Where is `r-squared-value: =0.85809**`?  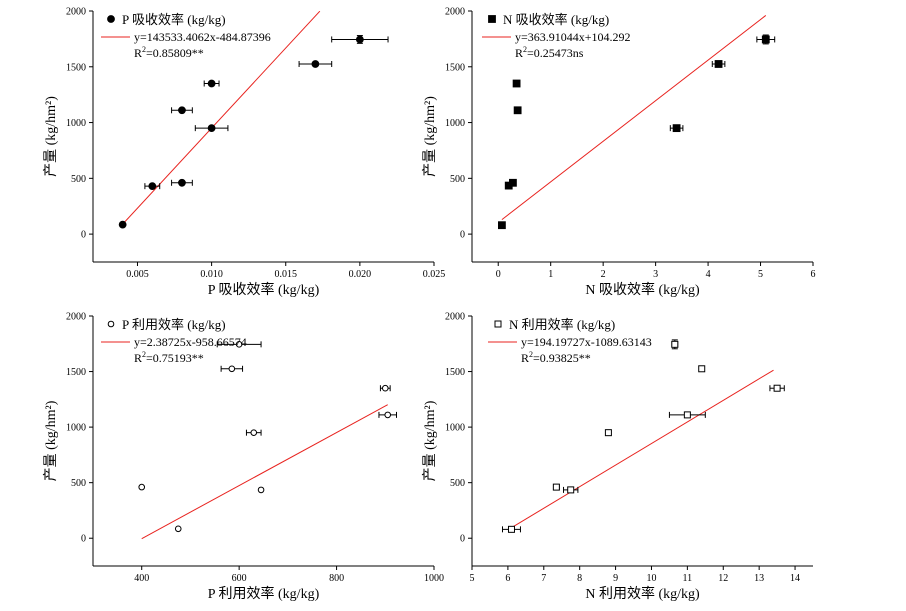
r-squared-value: =0.85809** is located at coordinates (175, 53).